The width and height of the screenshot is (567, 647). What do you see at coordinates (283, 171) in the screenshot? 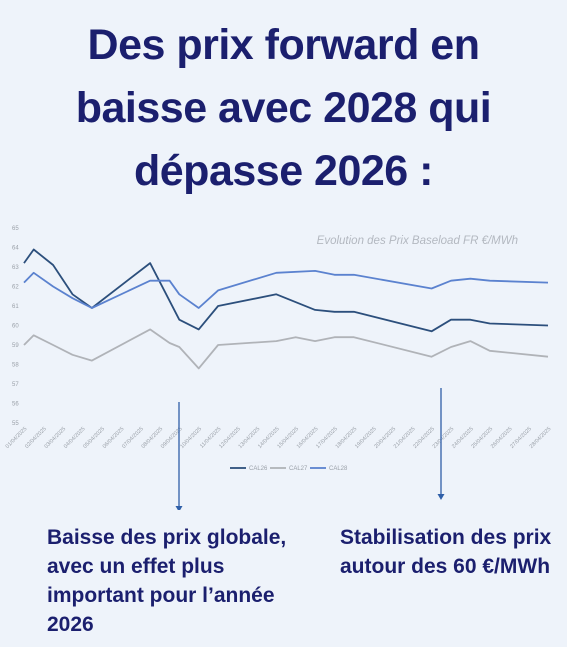
I see `headline-line-3: dépasse 2026 :` at bounding box center [283, 171].